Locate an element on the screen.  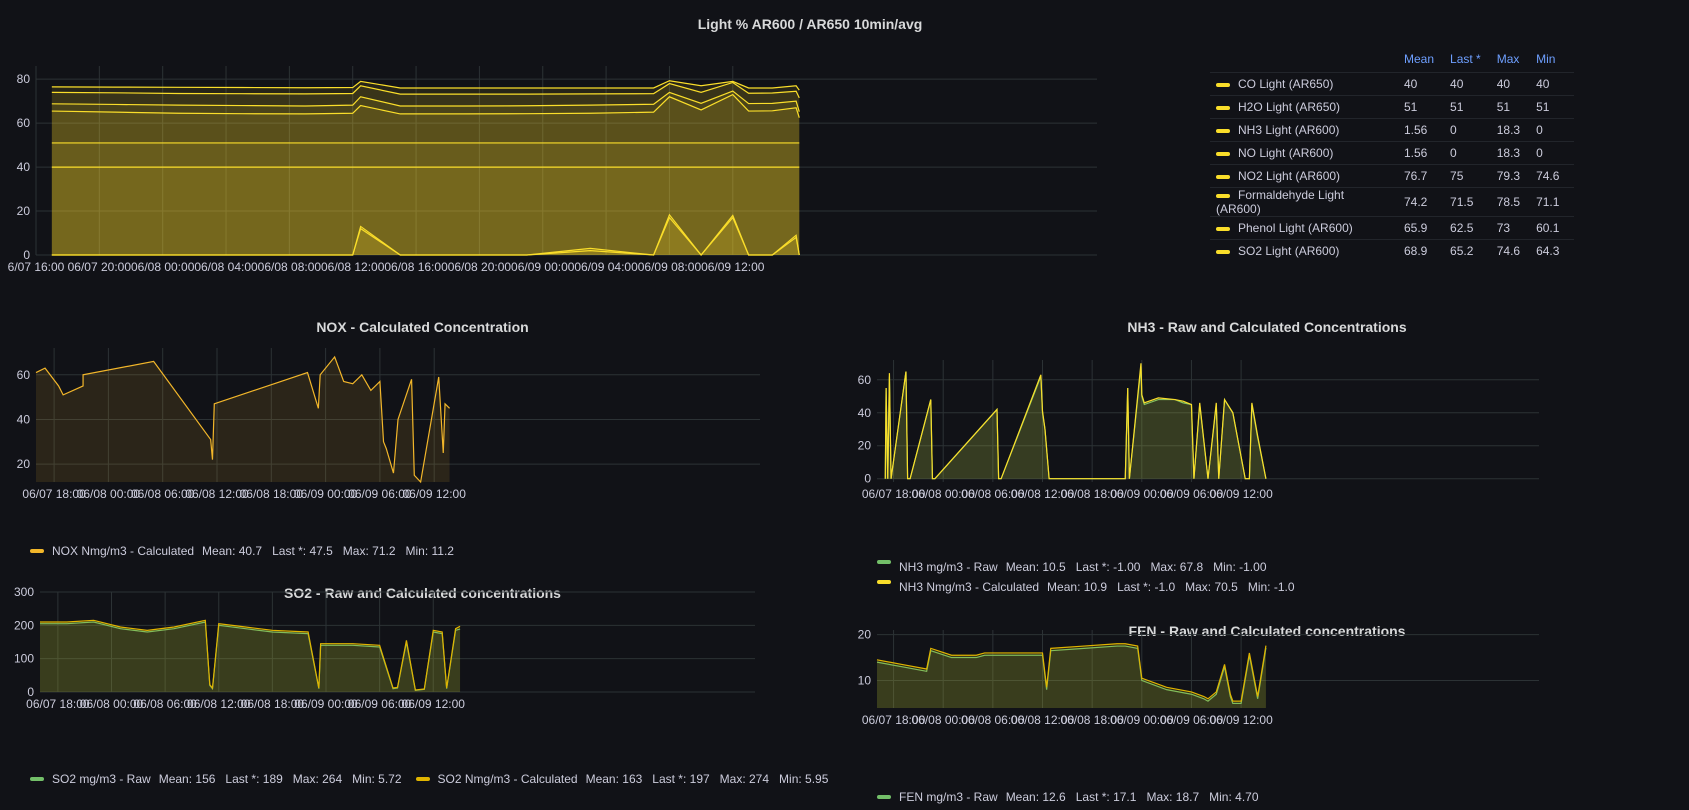
x-tick-label: 06/08 16:00 is located at coordinates (416, 267).